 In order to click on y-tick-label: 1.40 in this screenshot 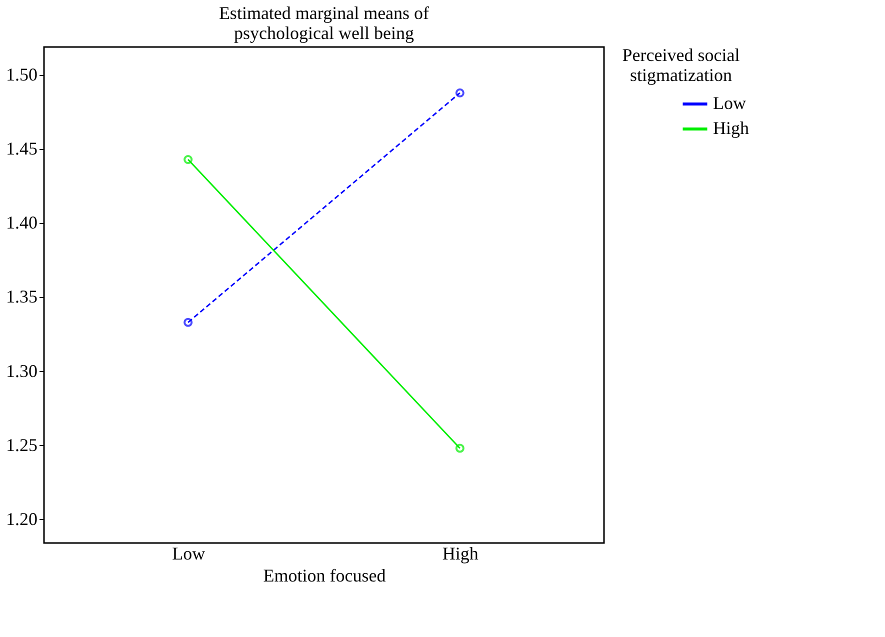, I will do `click(22, 222)`.